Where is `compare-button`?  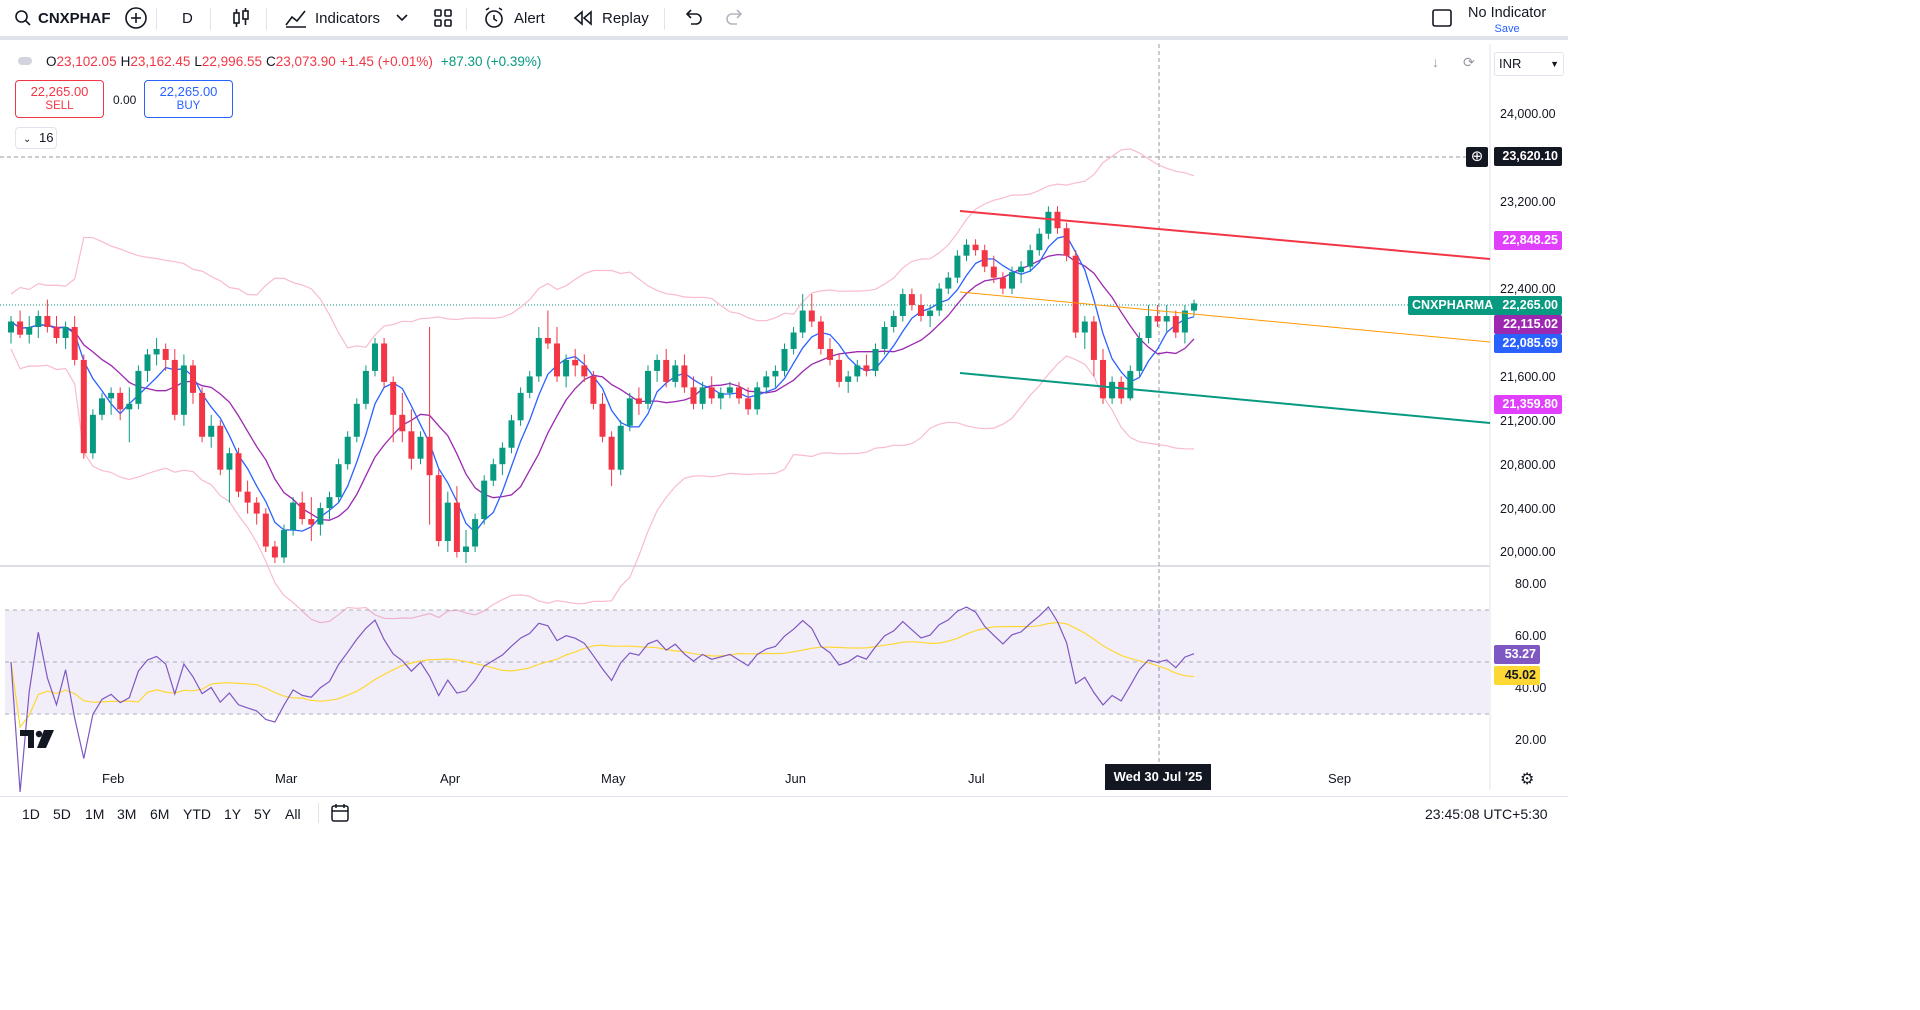 compare-button is located at coordinates (136, 18).